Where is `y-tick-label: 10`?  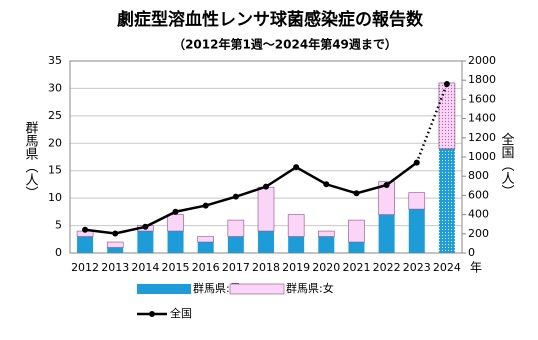 y-tick-label: 10 is located at coordinates (55, 197).